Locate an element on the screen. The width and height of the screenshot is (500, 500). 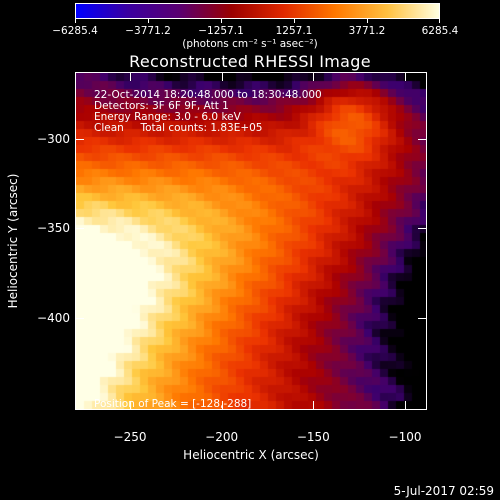
colorbar-tick-label: −1257.1 is located at coordinates (221, 31).